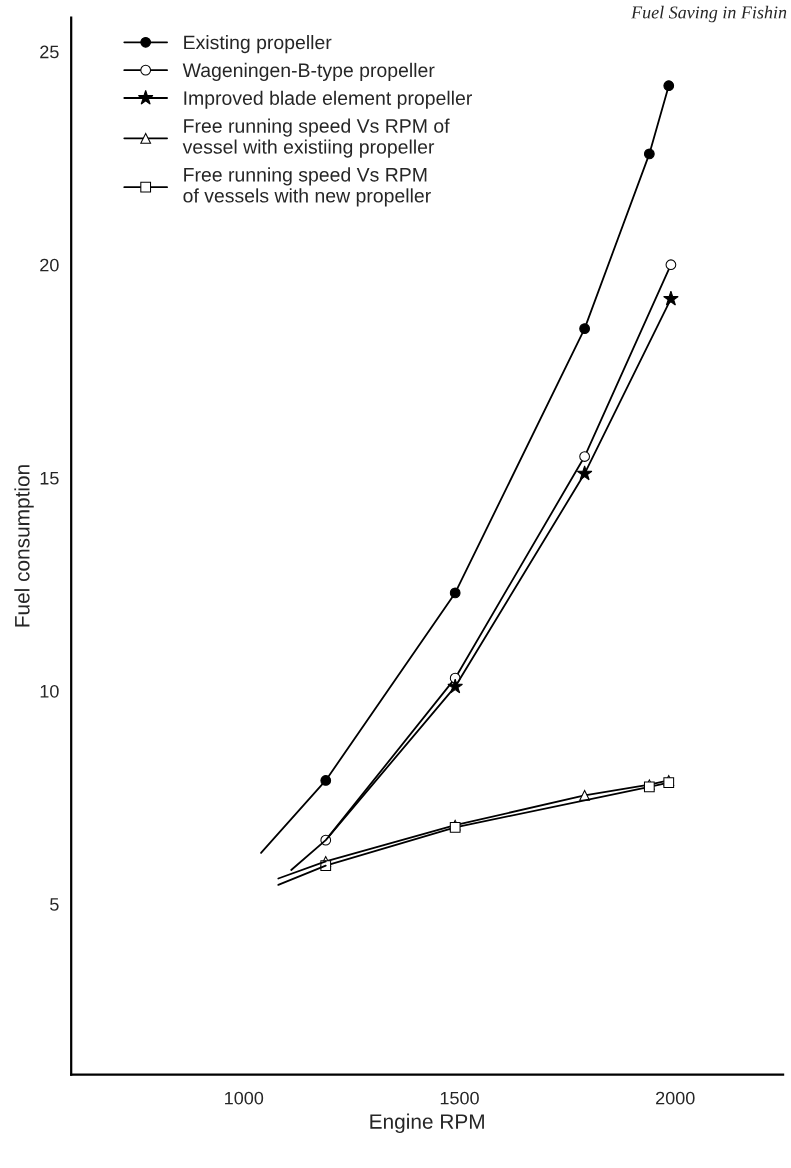  I want to click on y-tick-label: 5, so click(54, 904).